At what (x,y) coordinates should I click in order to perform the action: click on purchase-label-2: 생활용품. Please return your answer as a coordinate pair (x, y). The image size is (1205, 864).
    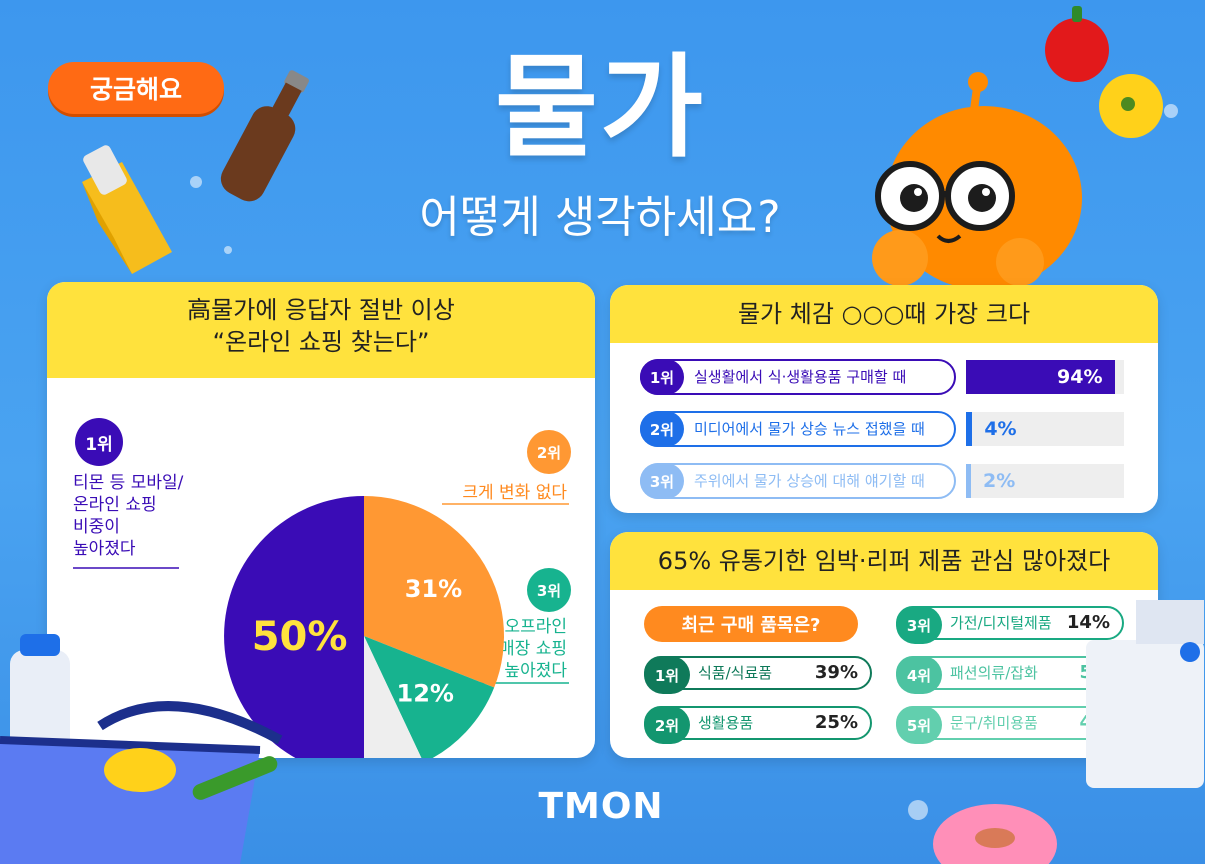
    Looking at the image, I should click on (726, 723).